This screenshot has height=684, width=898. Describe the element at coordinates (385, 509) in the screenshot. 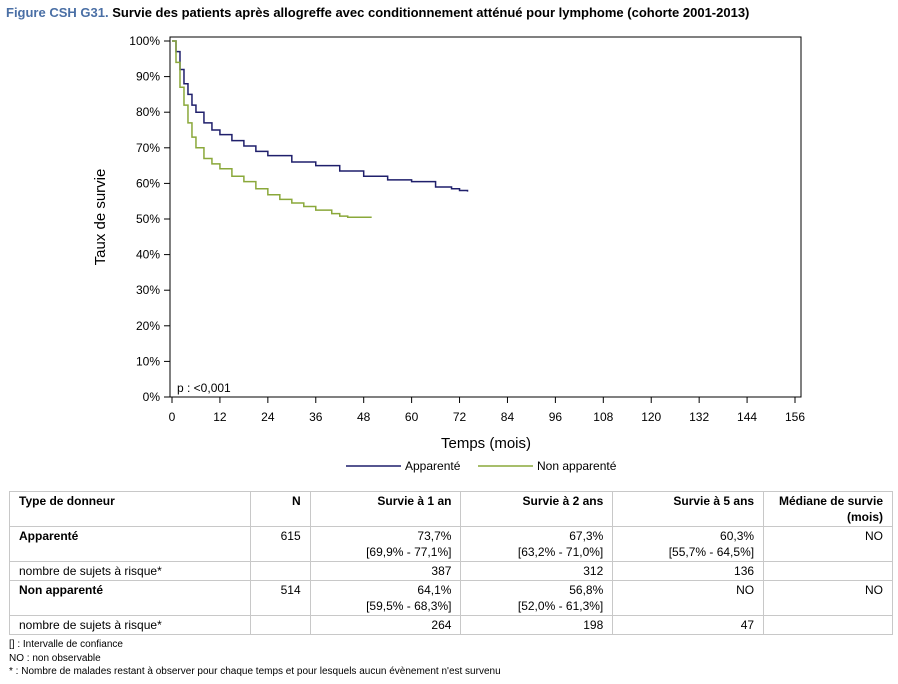

I see `col-header-survival-1y: Survie à 1 an` at that location.